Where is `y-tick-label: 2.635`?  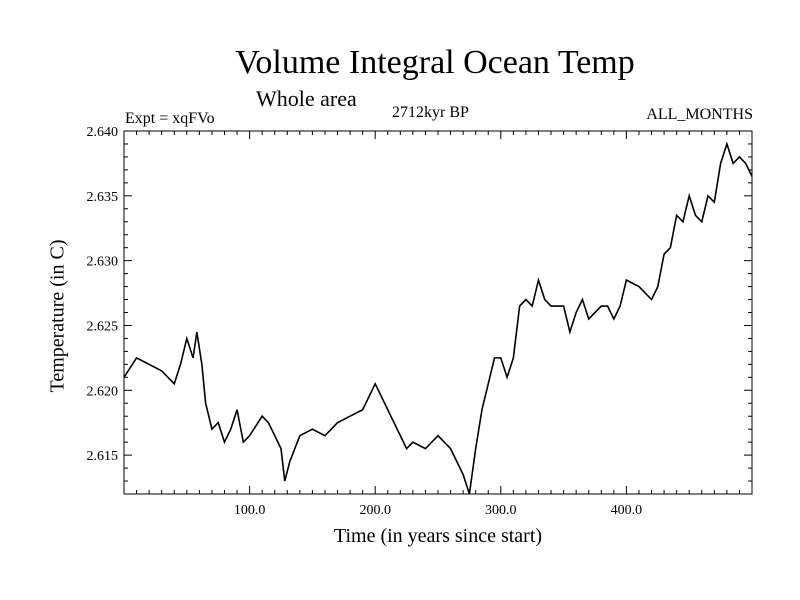
y-tick-label: 2.635 is located at coordinates (103, 197).